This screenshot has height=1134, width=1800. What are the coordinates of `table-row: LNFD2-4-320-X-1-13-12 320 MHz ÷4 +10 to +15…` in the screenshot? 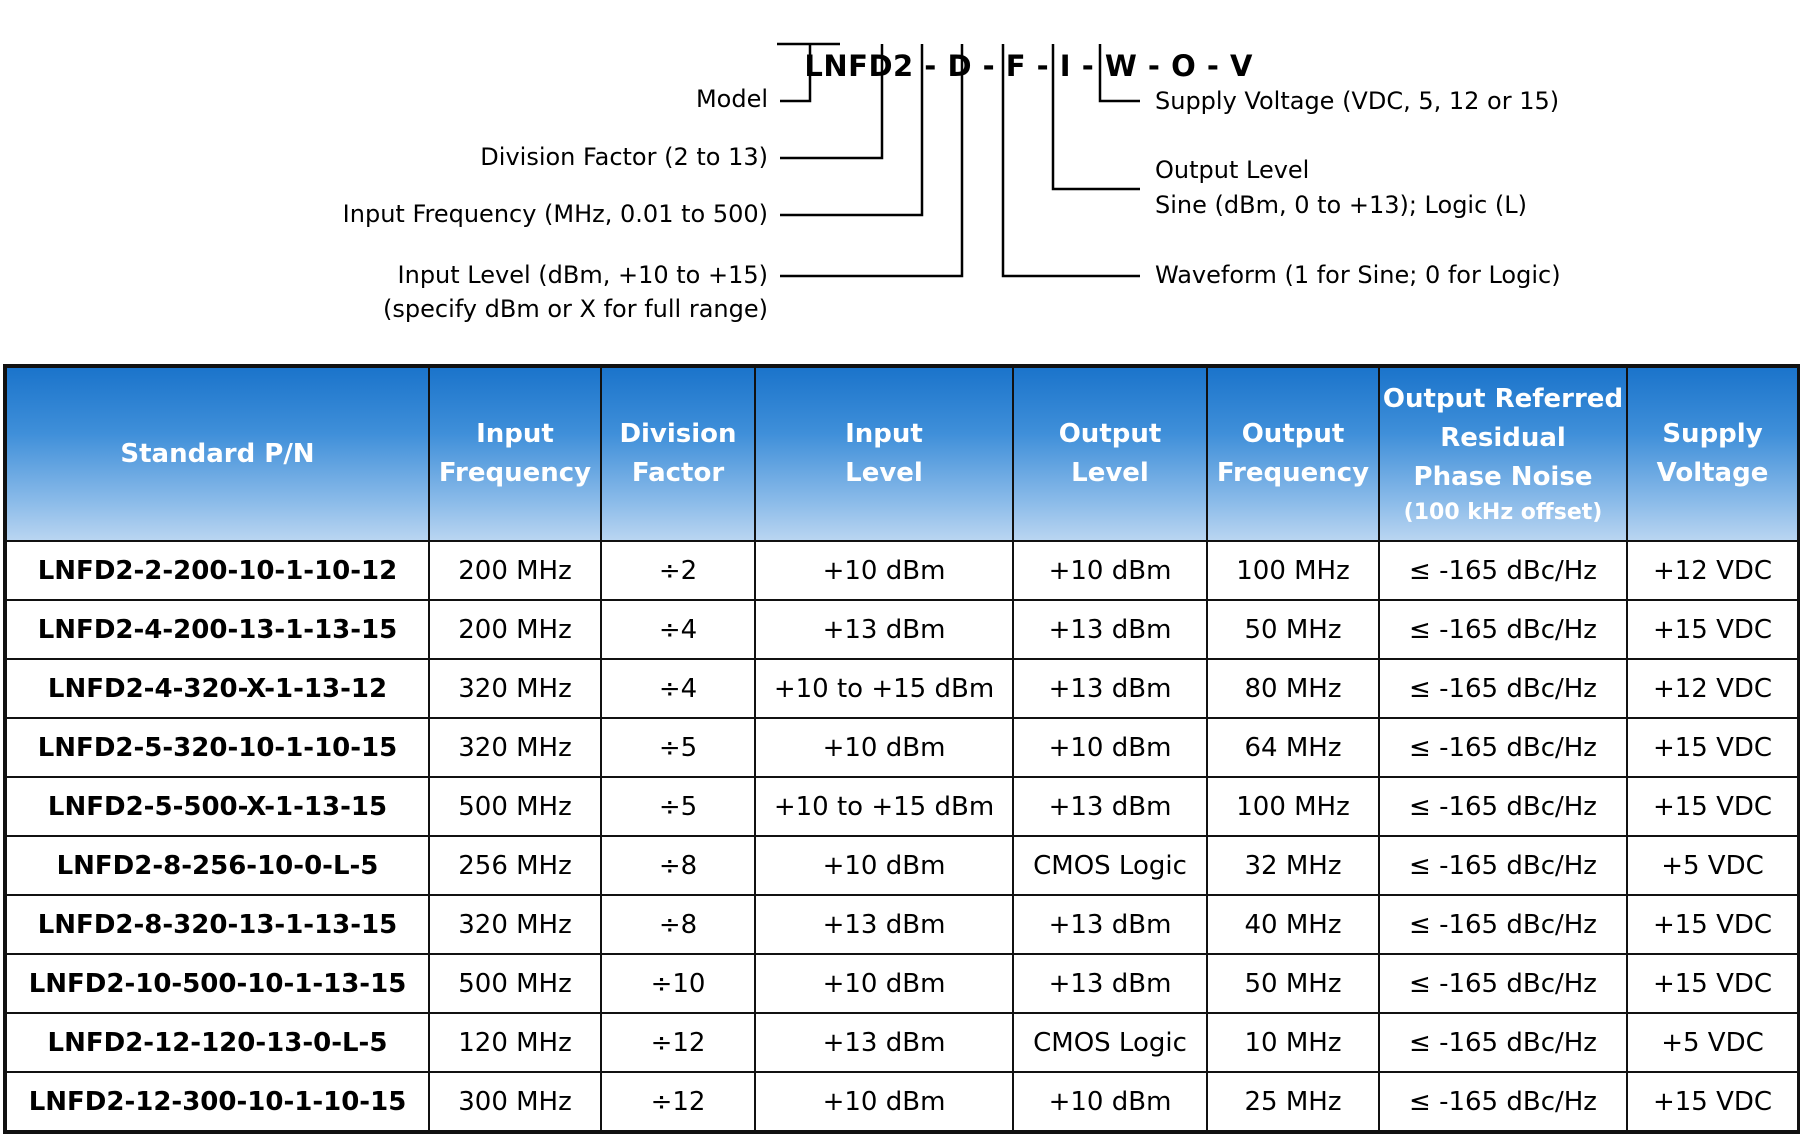 It's located at (902, 688).